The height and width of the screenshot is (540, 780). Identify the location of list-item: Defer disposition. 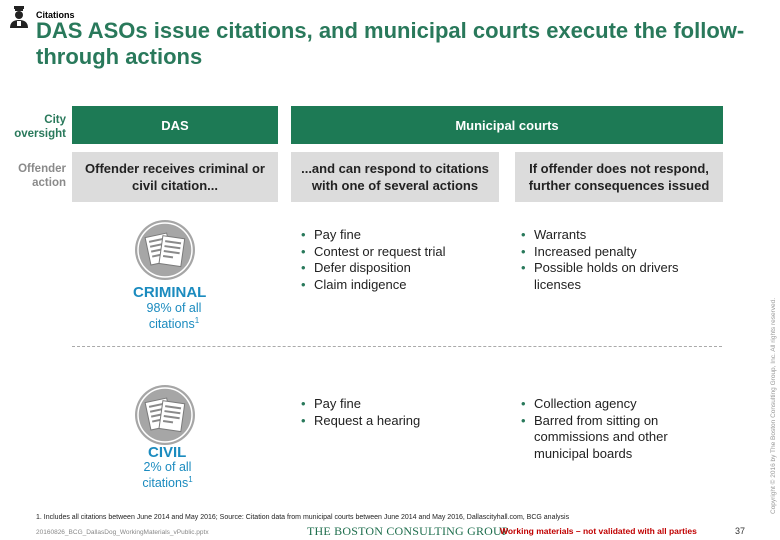
(400, 268).